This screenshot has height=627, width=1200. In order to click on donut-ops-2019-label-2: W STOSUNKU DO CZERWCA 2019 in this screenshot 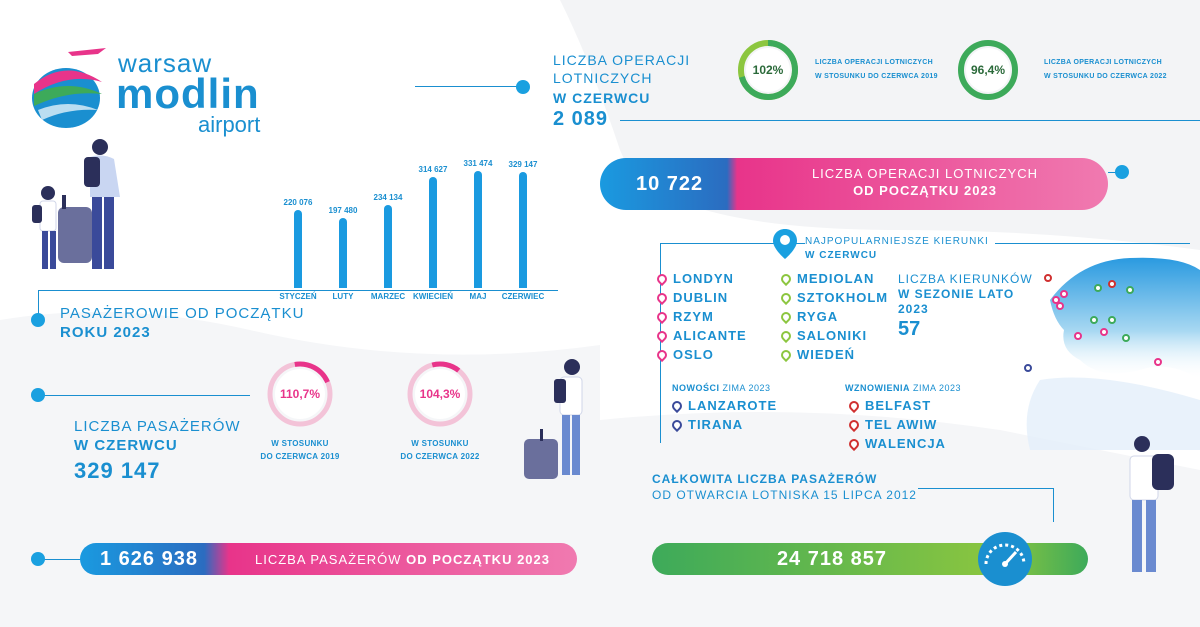, I will do `click(876, 76)`.